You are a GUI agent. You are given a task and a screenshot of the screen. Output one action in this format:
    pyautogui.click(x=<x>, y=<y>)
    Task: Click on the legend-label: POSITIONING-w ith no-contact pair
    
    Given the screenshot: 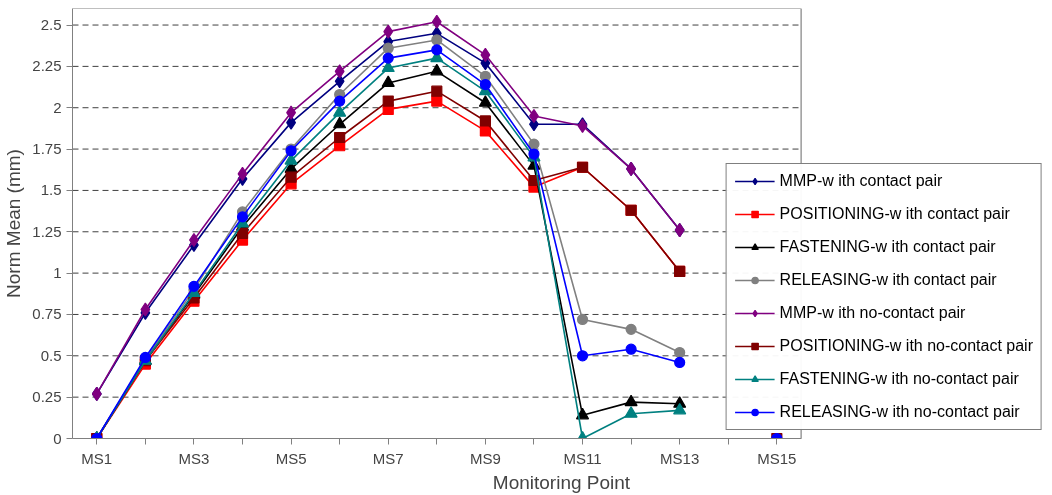 What is the action you would take?
    pyautogui.click(x=906, y=346)
    